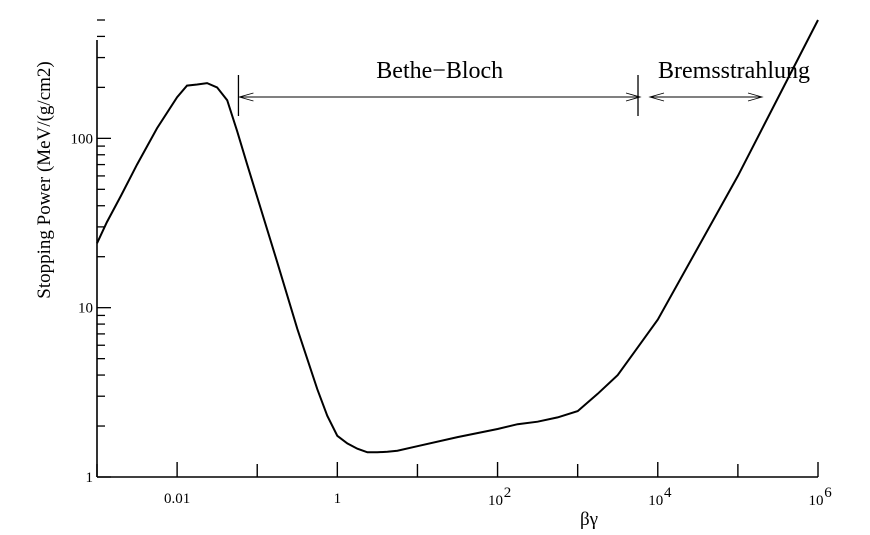 The image size is (870, 535). I want to click on x-tick-label-exponent: 2, so click(508, 493).